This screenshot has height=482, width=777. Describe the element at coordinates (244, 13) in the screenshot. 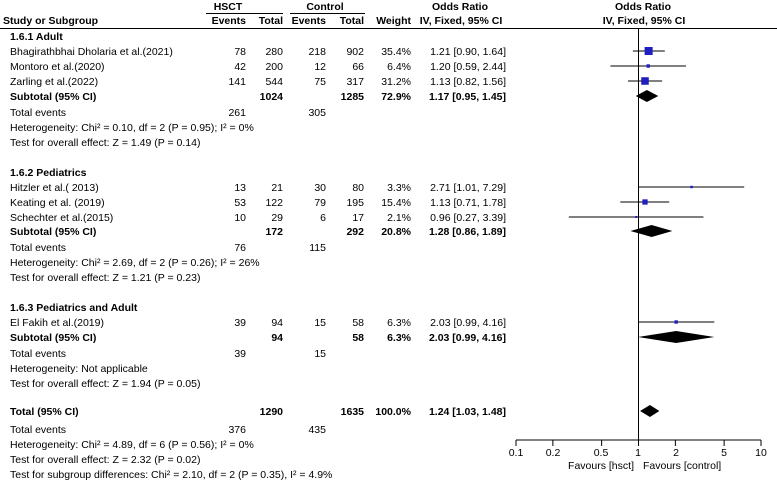

I see `group1-underline` at that location.